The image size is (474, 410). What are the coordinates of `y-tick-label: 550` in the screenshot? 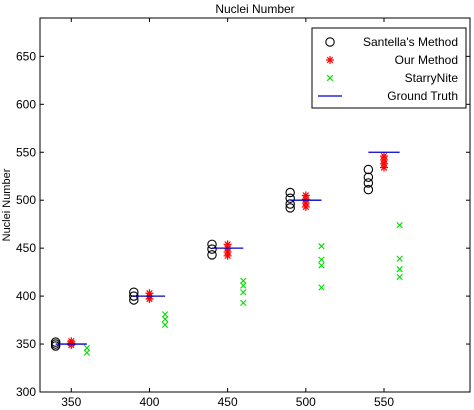 It's located at (26, 152).